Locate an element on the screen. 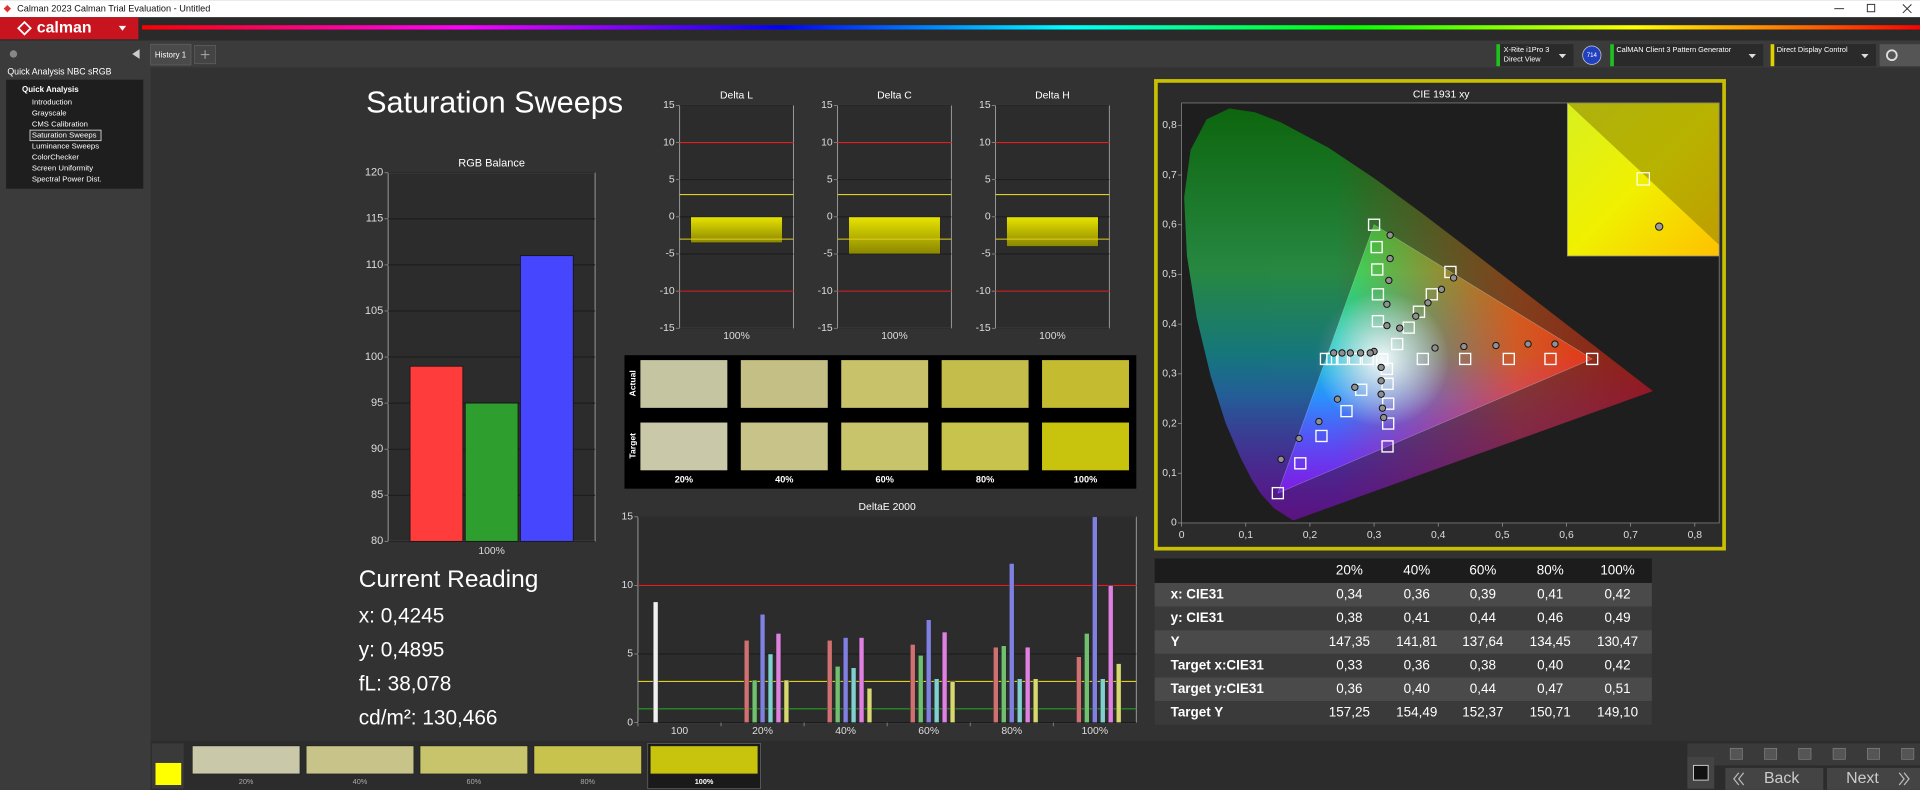  table-cell: 130,47 is located at coordinates (1617, 641).